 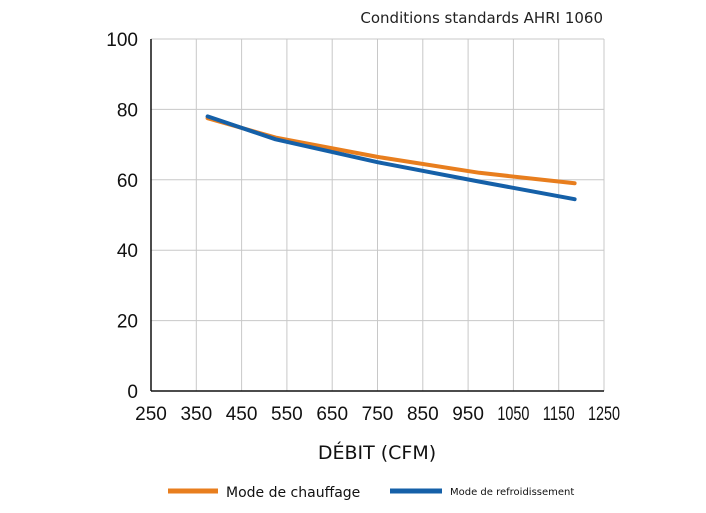 I want to click on x-tick-label: 1050, so click(x=513, y=414).